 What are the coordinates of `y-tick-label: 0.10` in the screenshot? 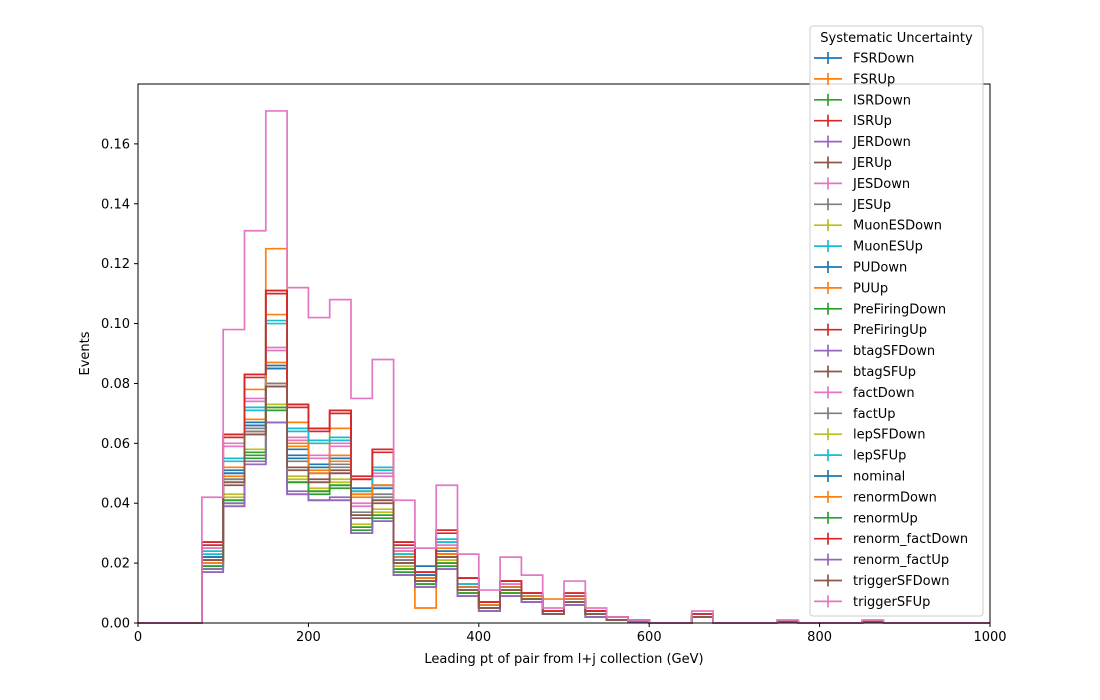 It's located at (115, 324).